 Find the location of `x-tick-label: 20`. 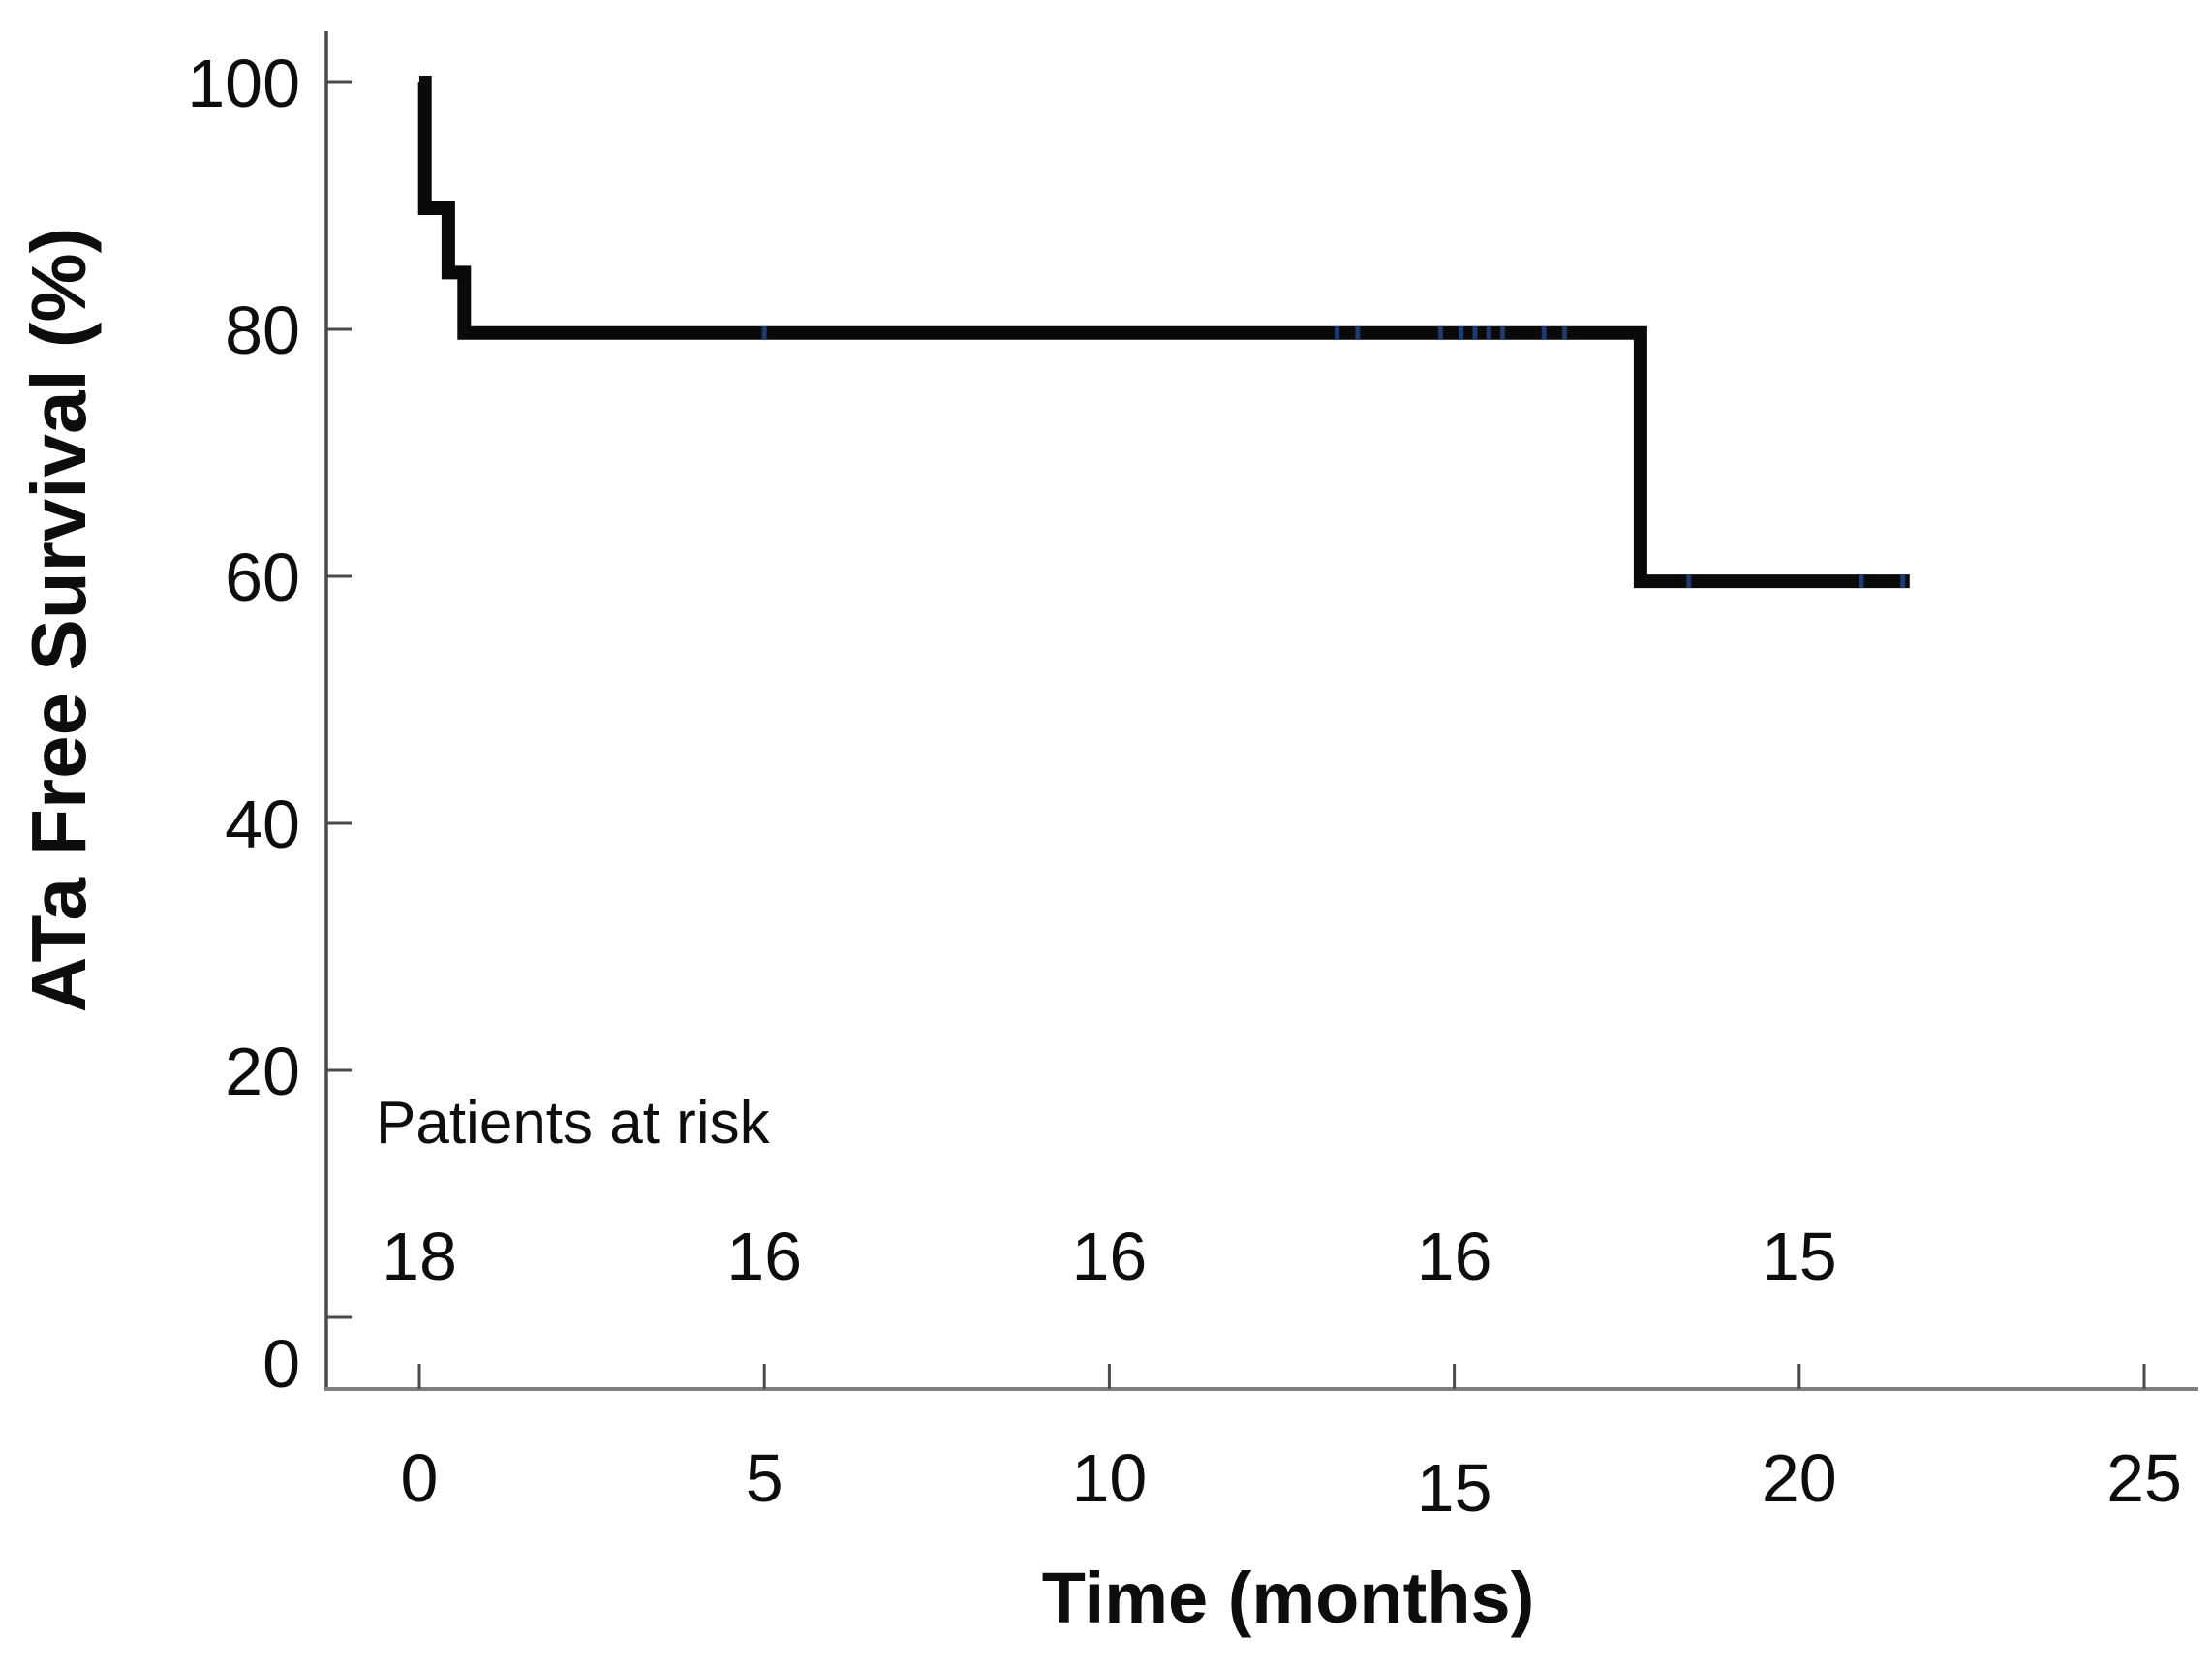

x-tick-label: 20 is located at coordinates (1800, 1478).